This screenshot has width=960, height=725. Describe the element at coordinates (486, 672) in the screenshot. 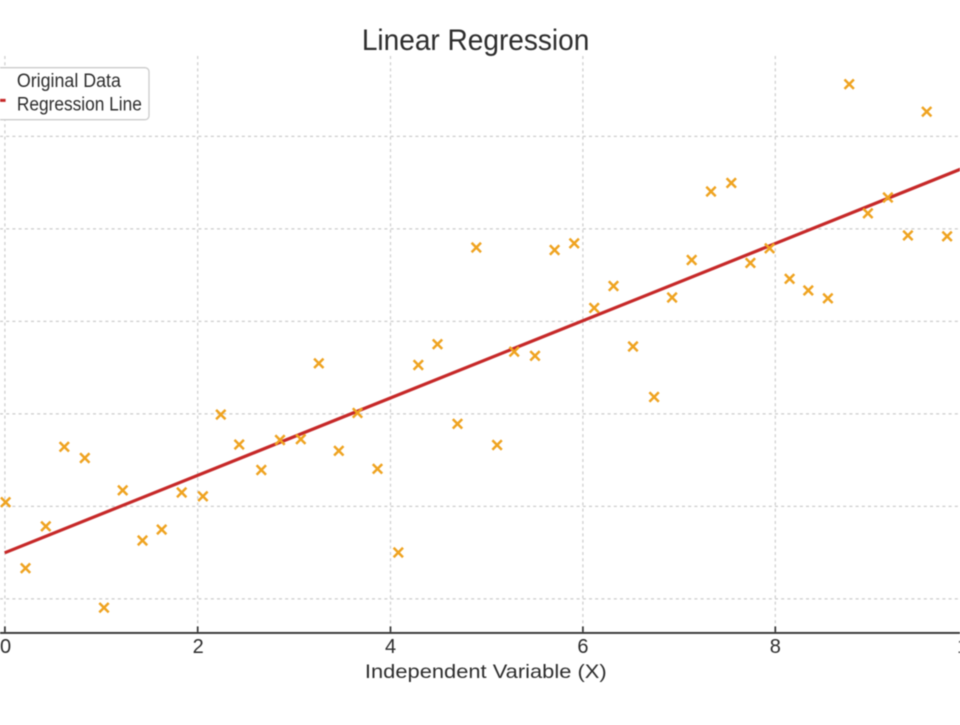

I see `svg-text: Independent Variable (X)` at that location.